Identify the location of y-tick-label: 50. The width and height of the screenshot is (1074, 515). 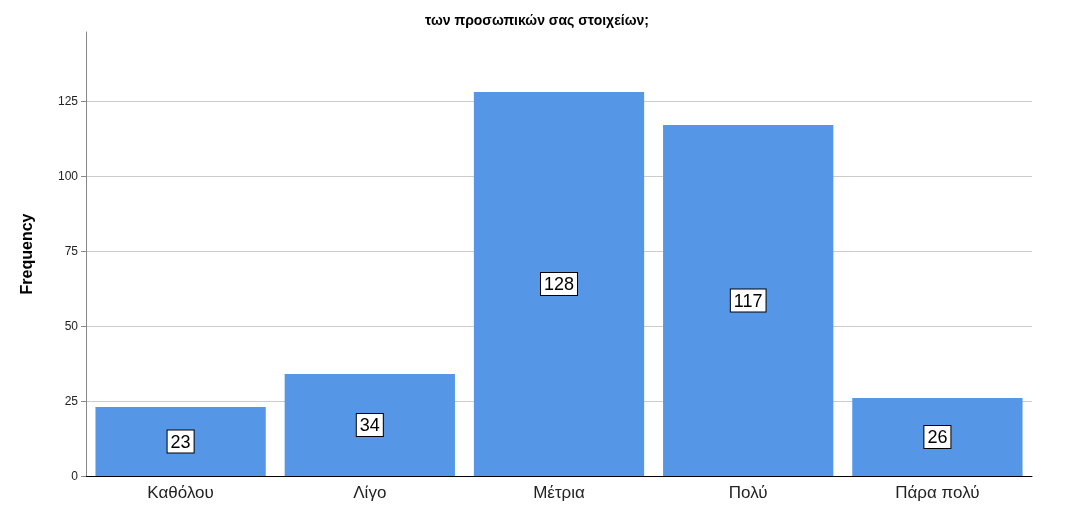
(71, 326).